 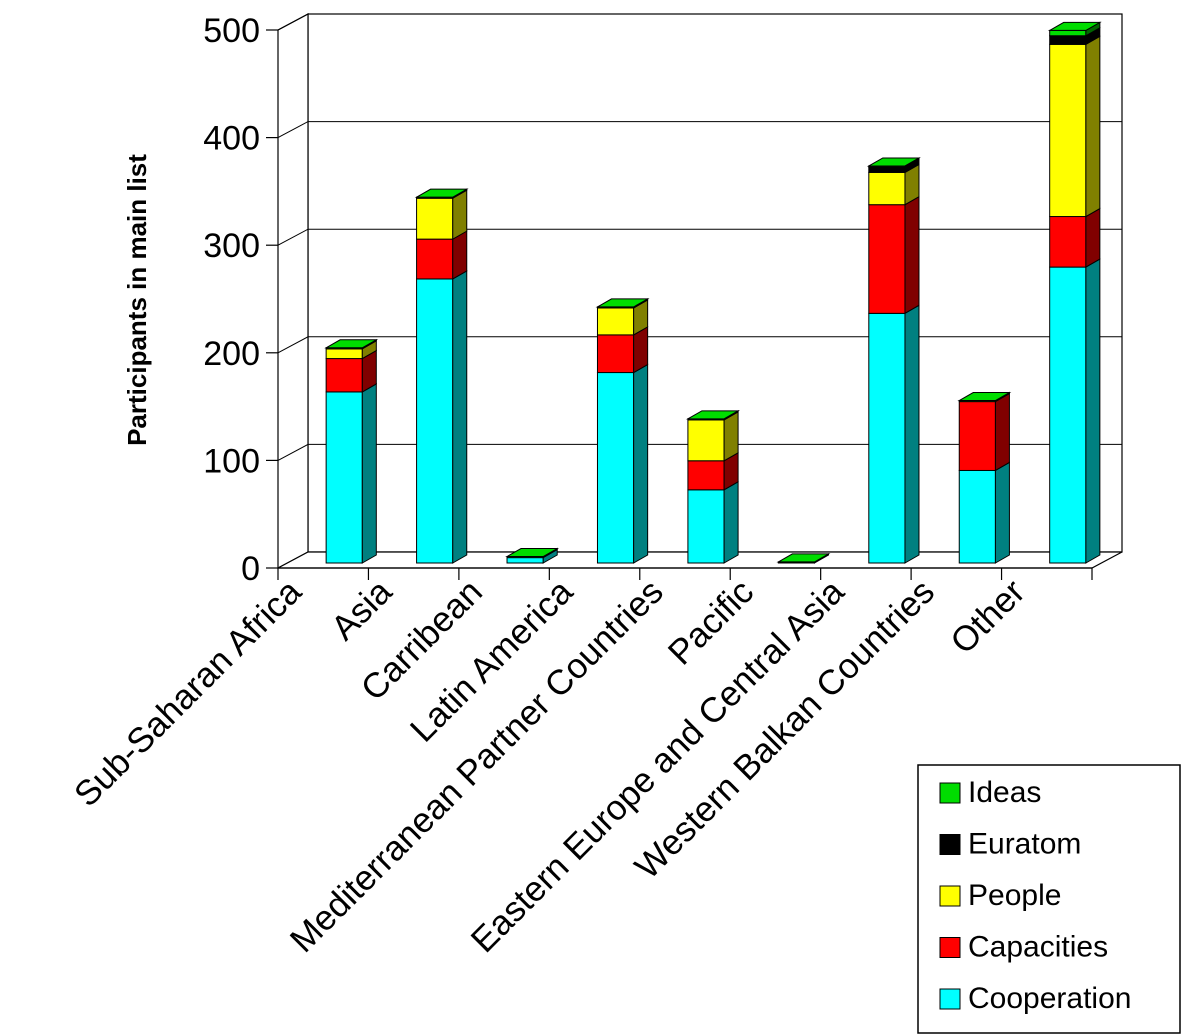 I want to click on y-tick-label: 300, so click(x=231, y=246).